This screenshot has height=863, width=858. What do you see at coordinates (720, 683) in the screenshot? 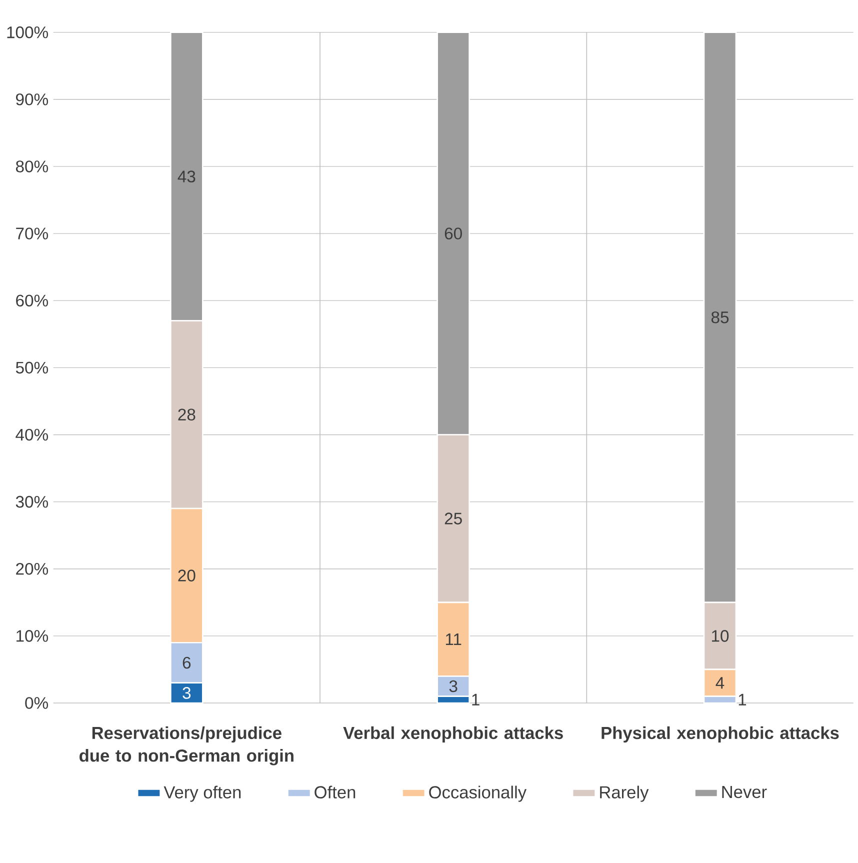
I see `data-label: 4` at bounding box center [720, 683].